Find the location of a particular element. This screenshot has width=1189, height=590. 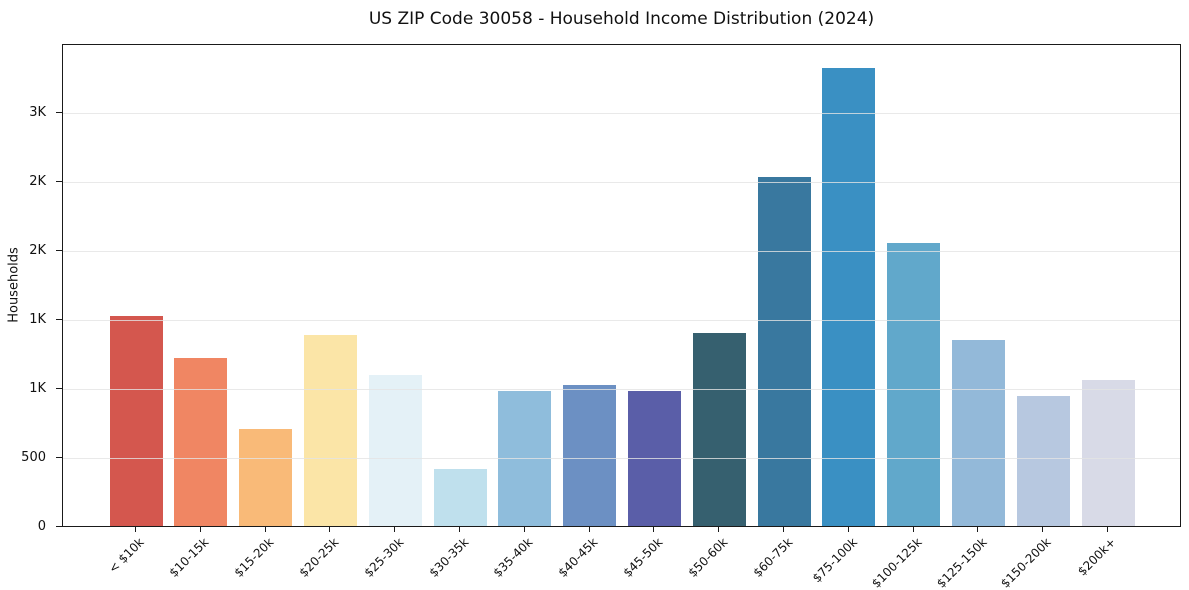

y-tick-label: 0 is located at coordinates (41, 526).